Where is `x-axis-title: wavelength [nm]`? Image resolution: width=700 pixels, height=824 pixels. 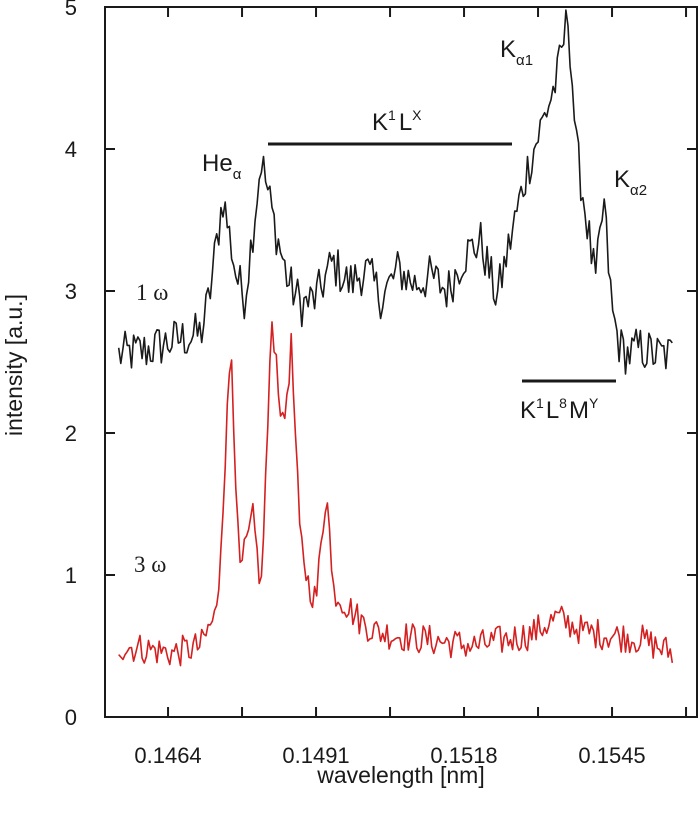
x-axis-title: wavelength [nm] is located at coordinates (400, 775).